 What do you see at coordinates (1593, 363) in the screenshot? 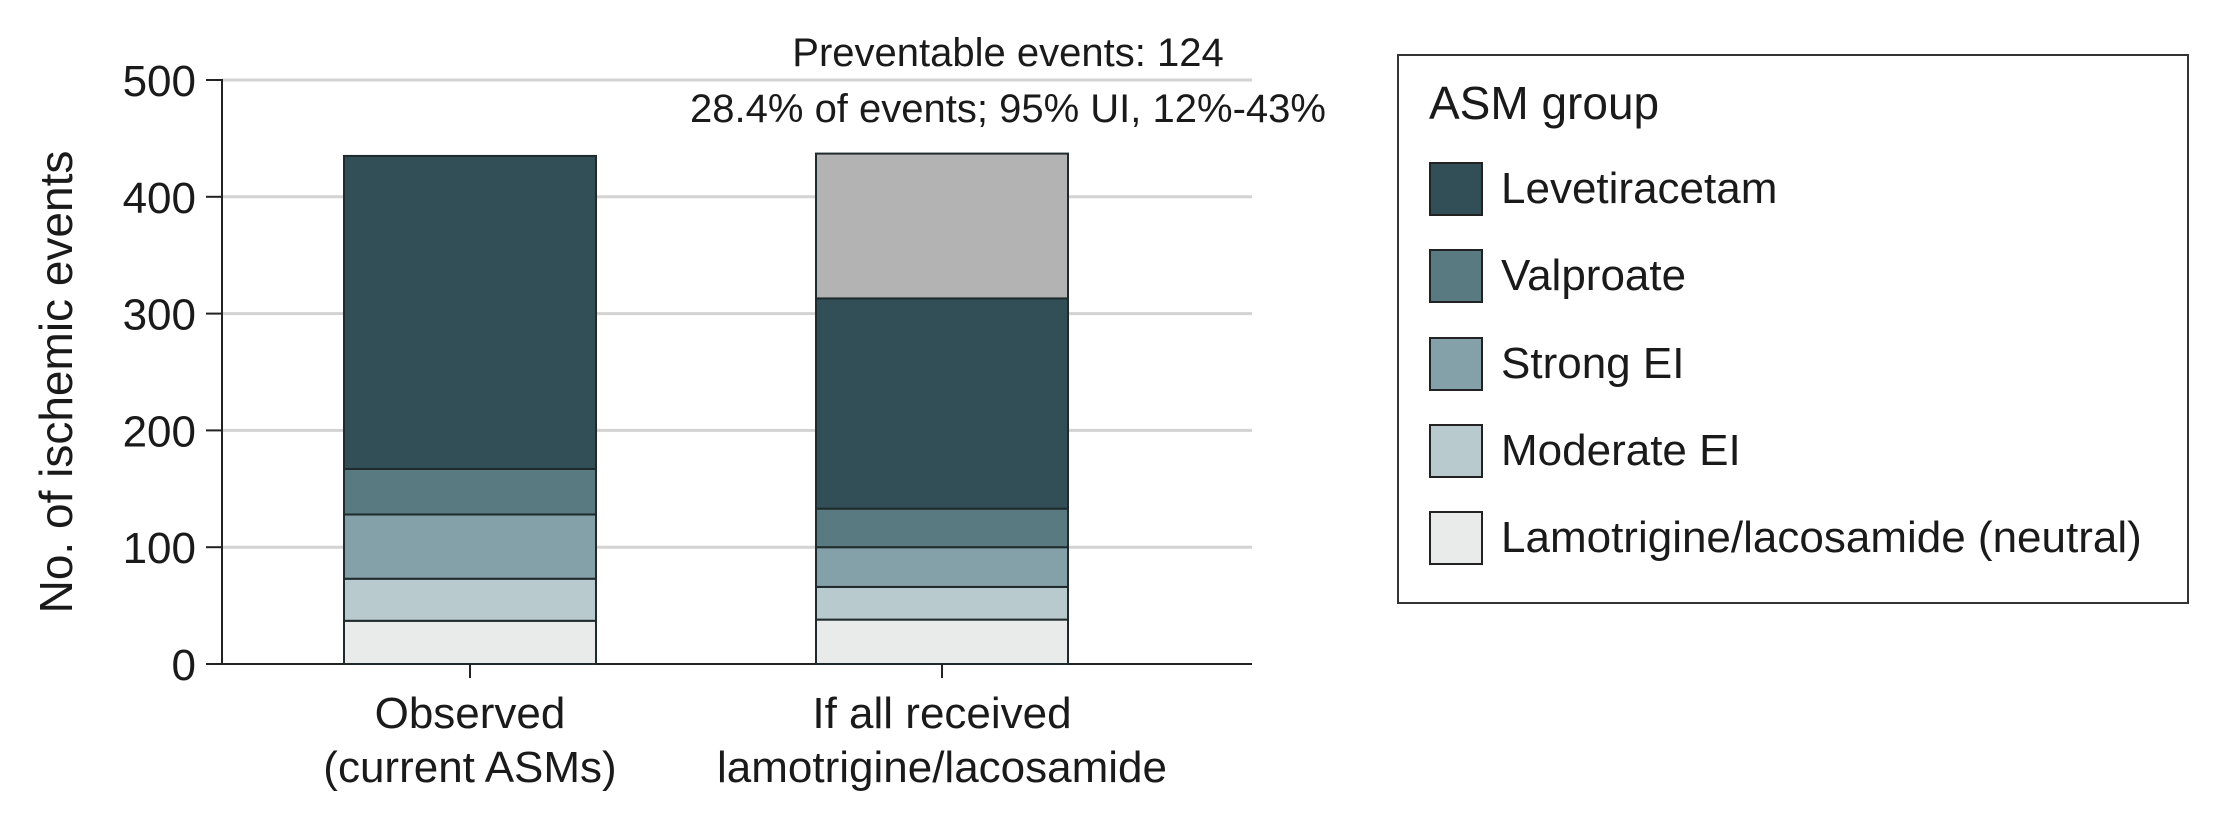
I see `legend-label-strong-ei: Strong EI` at bounding box center [1593, 363].